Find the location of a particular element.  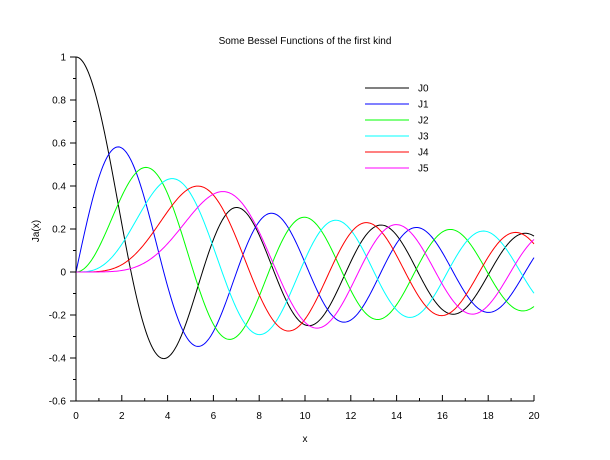

x-tick-label: 20 is located at coordinates (534, 416).